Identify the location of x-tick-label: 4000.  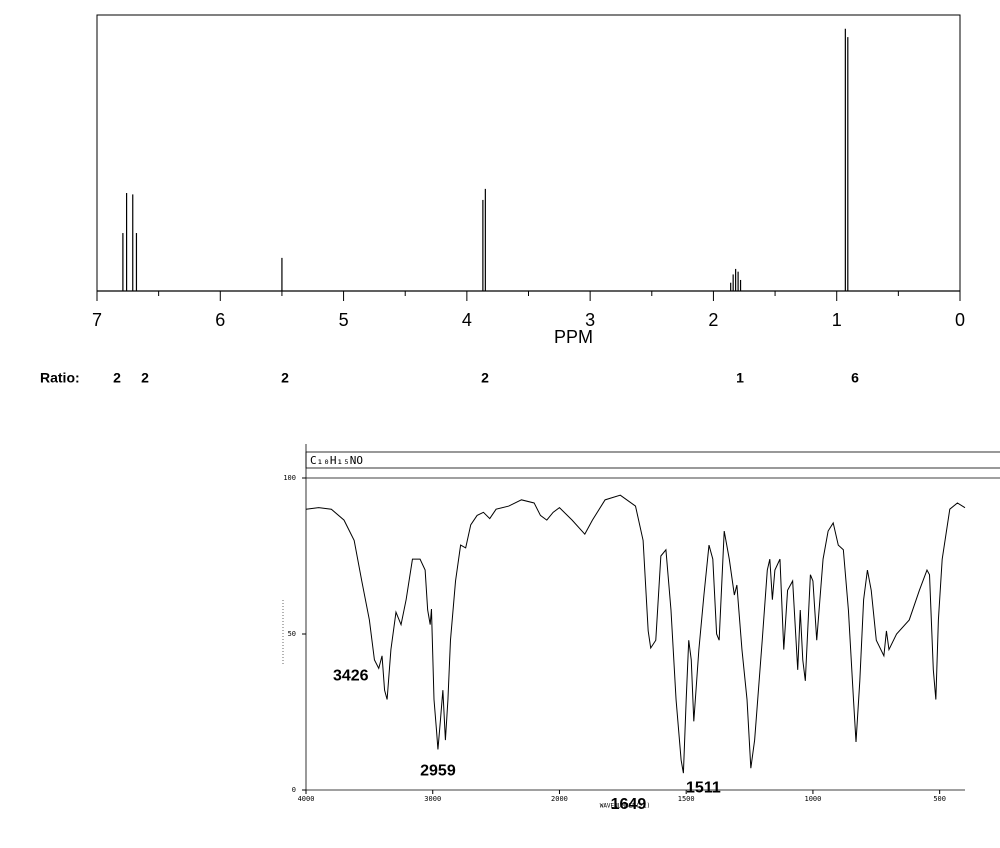
(306, 799).